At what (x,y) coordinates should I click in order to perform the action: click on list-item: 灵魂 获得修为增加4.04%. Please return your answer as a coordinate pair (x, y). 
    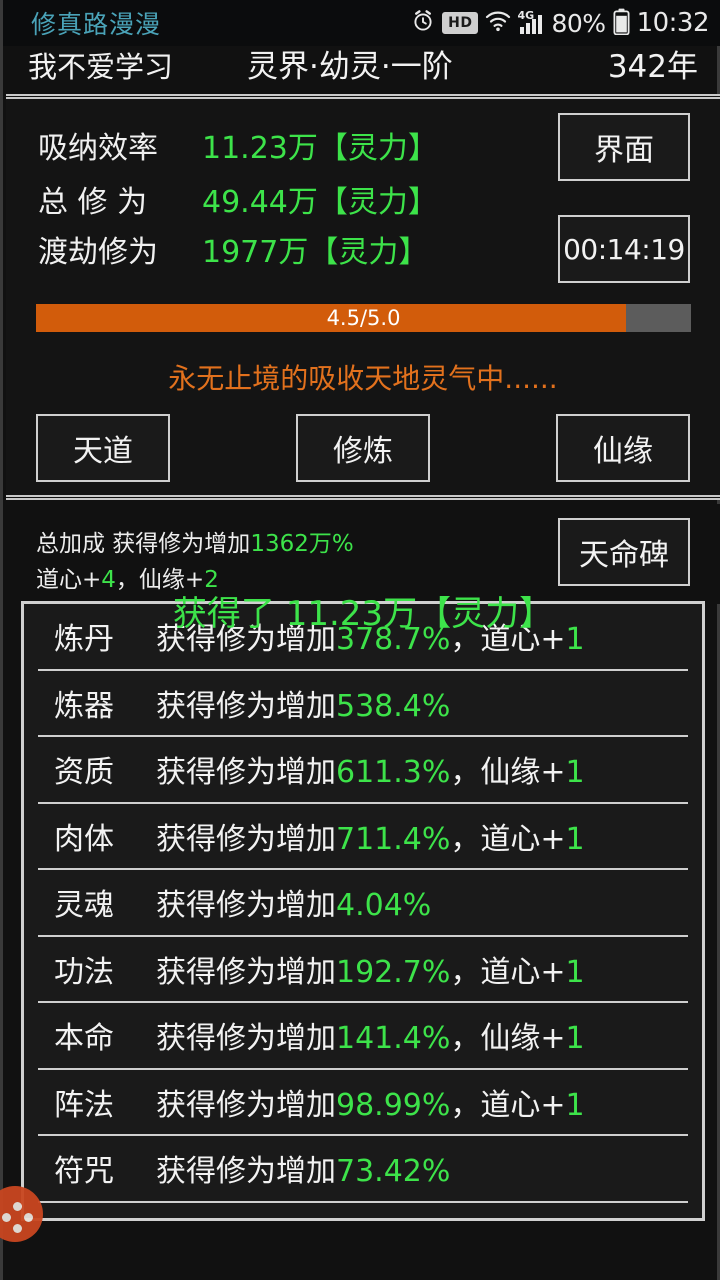
    Looking at the image, I should click on (363, 903).